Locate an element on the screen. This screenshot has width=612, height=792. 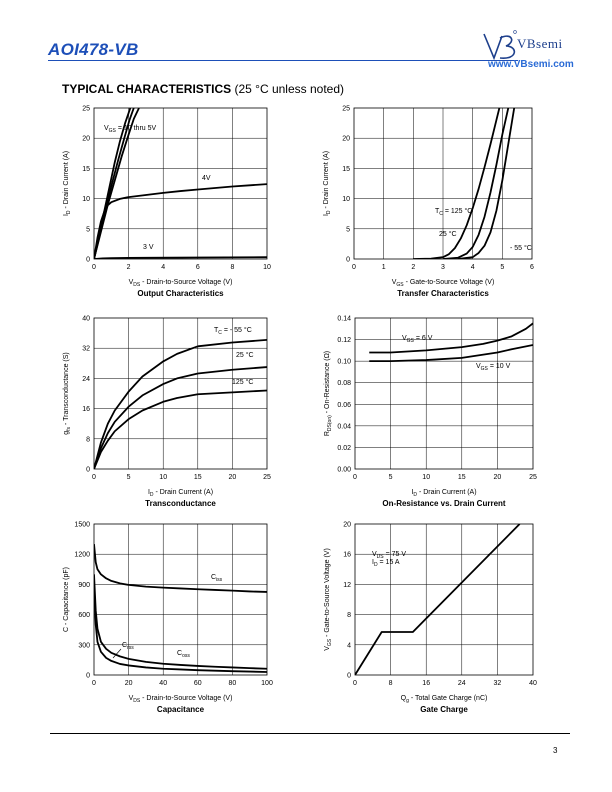
y-tick-label: 1200 is located at coordinates (82, 555).